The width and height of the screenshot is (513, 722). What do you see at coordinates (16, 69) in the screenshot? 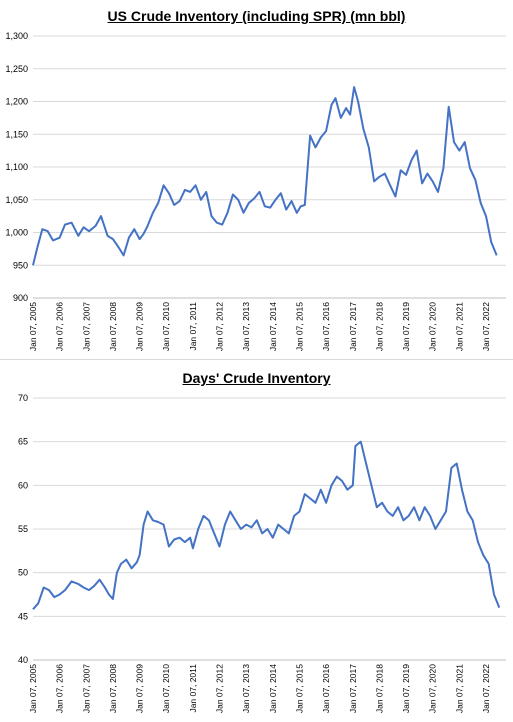
I see `y-tick-label: 1,250` at bounding box center [16, 69].